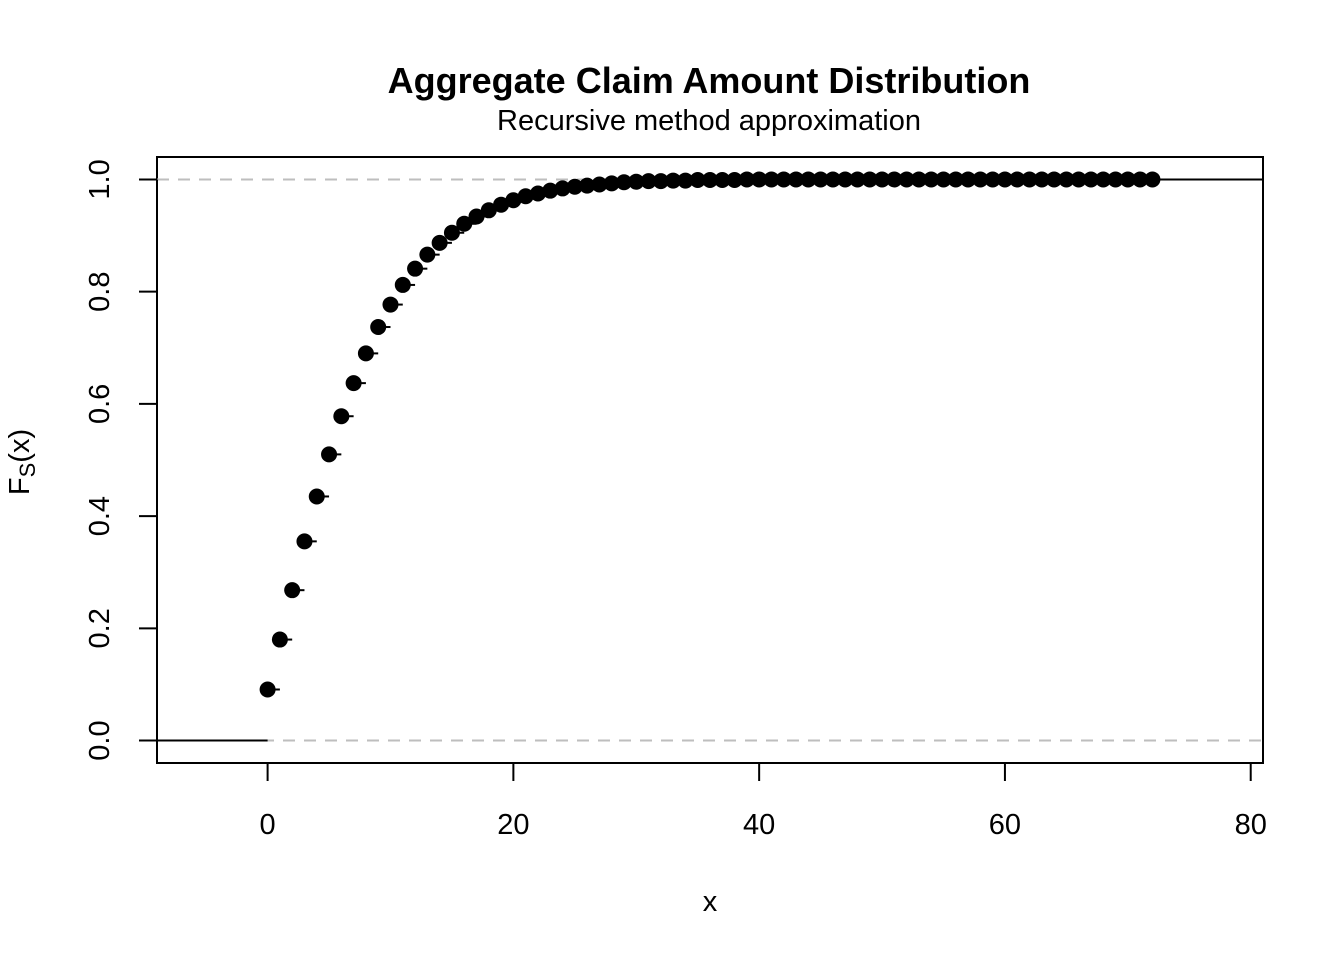 The height and width of the screenshot is (960, 1344). What do you see at coordinates (710, 902) in the screenshot?
I see `x-axis-label: x` at bounding box center [710, 902].